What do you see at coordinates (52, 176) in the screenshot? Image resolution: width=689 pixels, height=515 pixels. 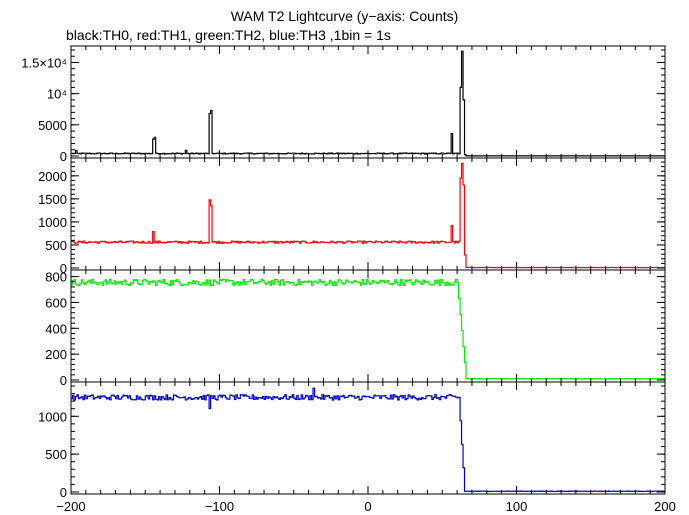 I see `y-tick-label: 2000` at bounding box center [52, 176].